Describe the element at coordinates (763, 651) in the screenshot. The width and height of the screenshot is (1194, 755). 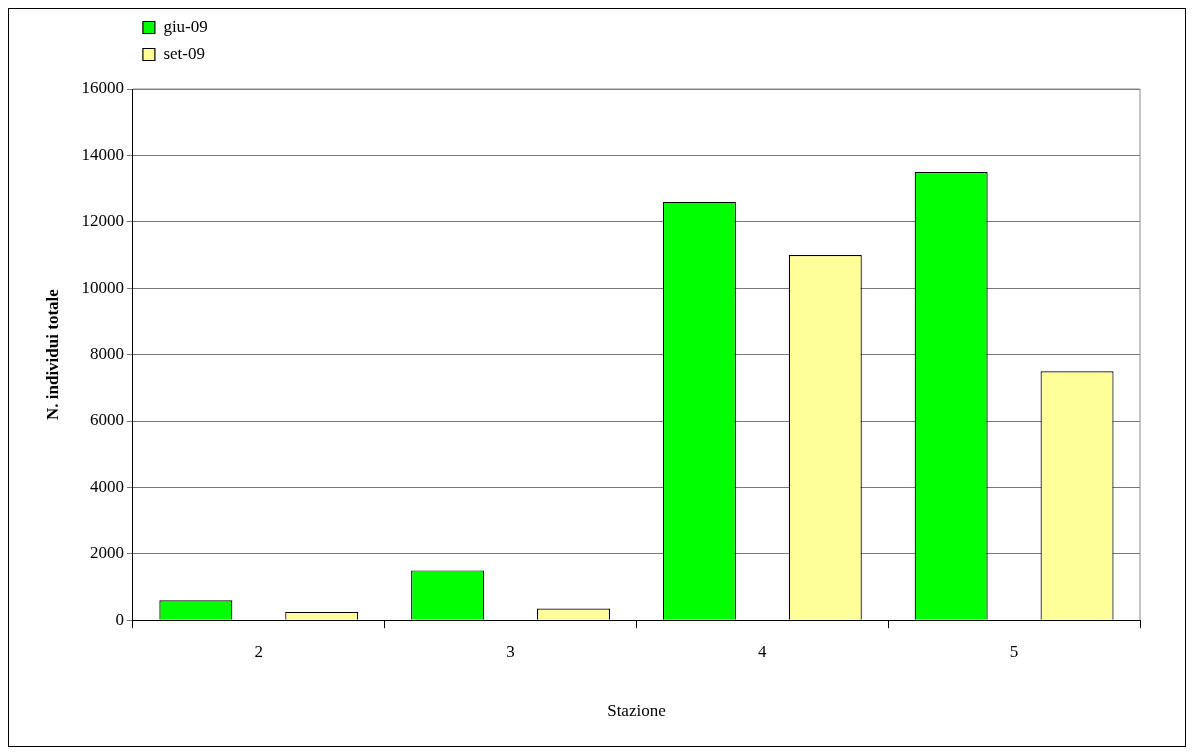
I see `x-tick-label: 4` at that location.